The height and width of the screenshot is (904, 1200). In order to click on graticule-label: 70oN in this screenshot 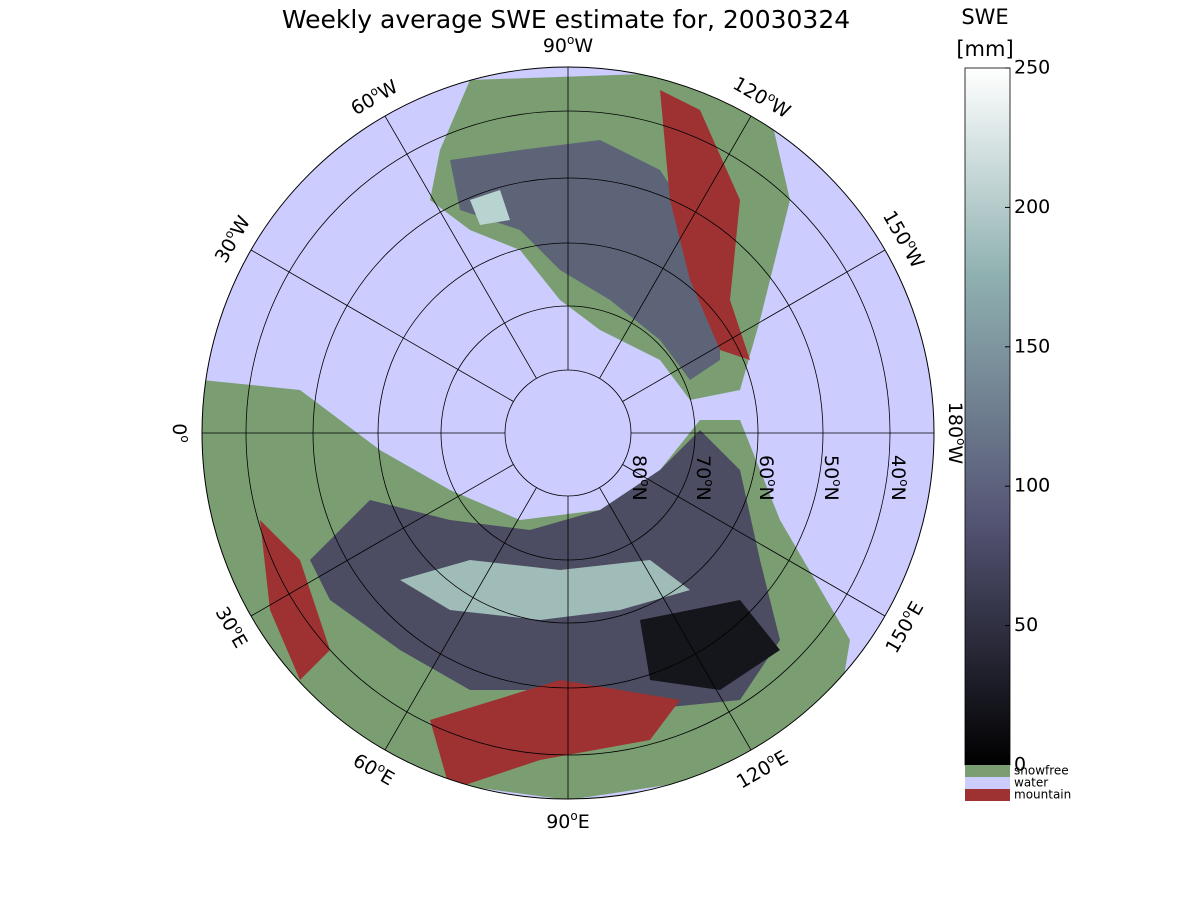, I will do `click(704, 478)`.